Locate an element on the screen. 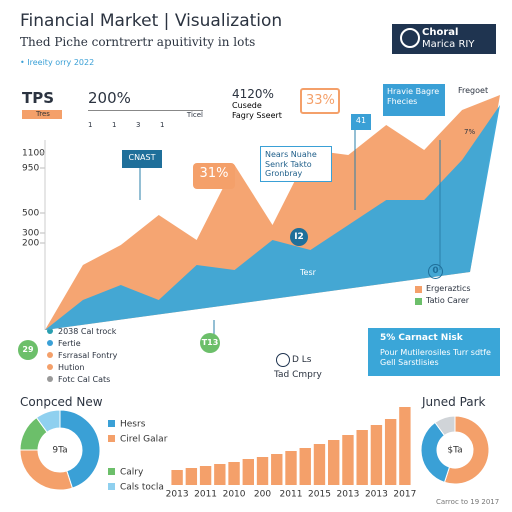  callout: 7% is located at coordinates (470, 132).